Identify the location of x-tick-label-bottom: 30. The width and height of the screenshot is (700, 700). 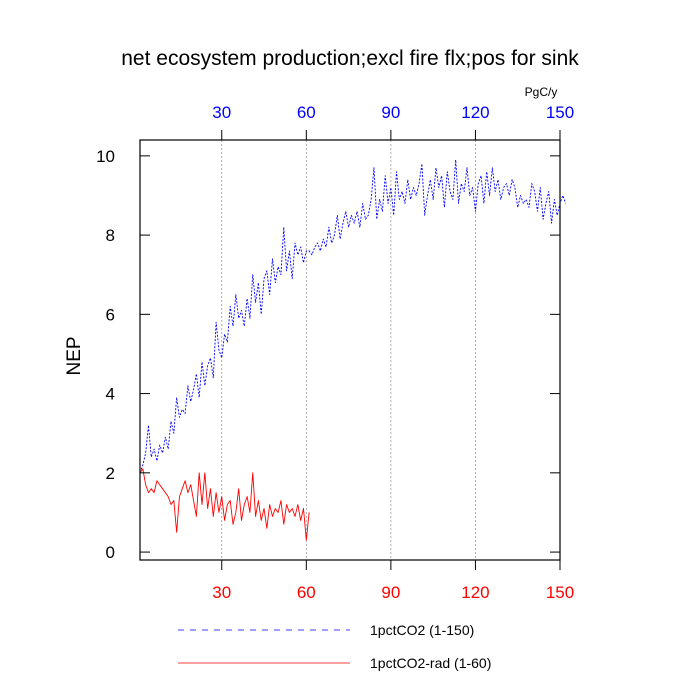
(221, 592).